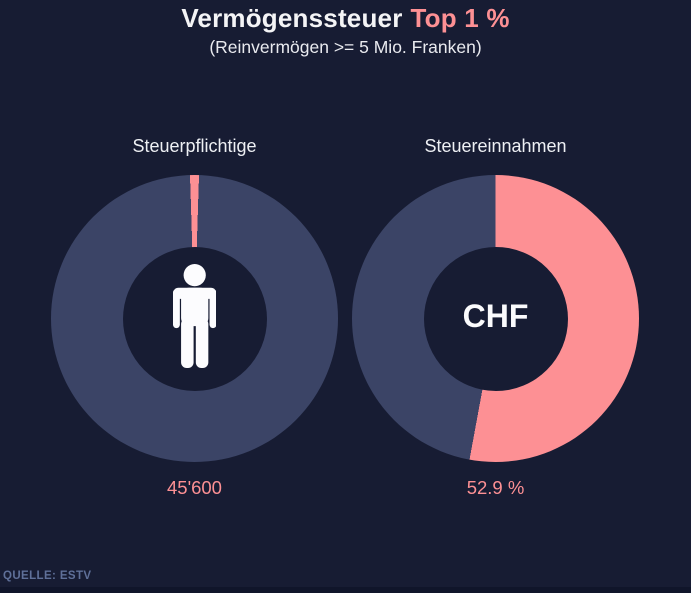 The height and width of the screenshot is (593, 691). Describe the element at coordinates (345, 47) in the screenshot. I see `page-subtitle: (Reinvermögen >= 5 Mio. Franken)` at that location.